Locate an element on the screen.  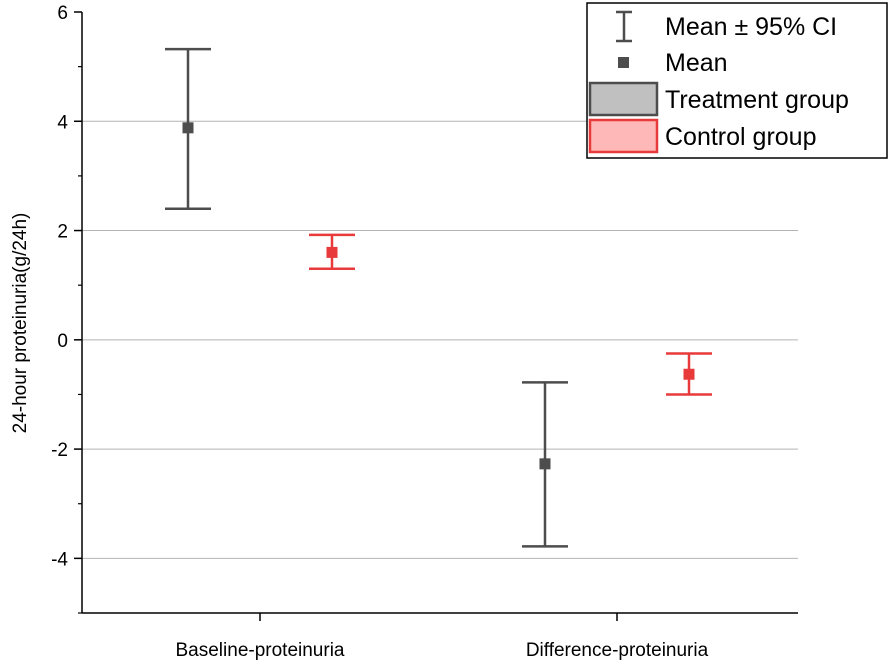
y-axis-title: 24-hour proteinuria(g/24h) is located at coordinates (20, 323).